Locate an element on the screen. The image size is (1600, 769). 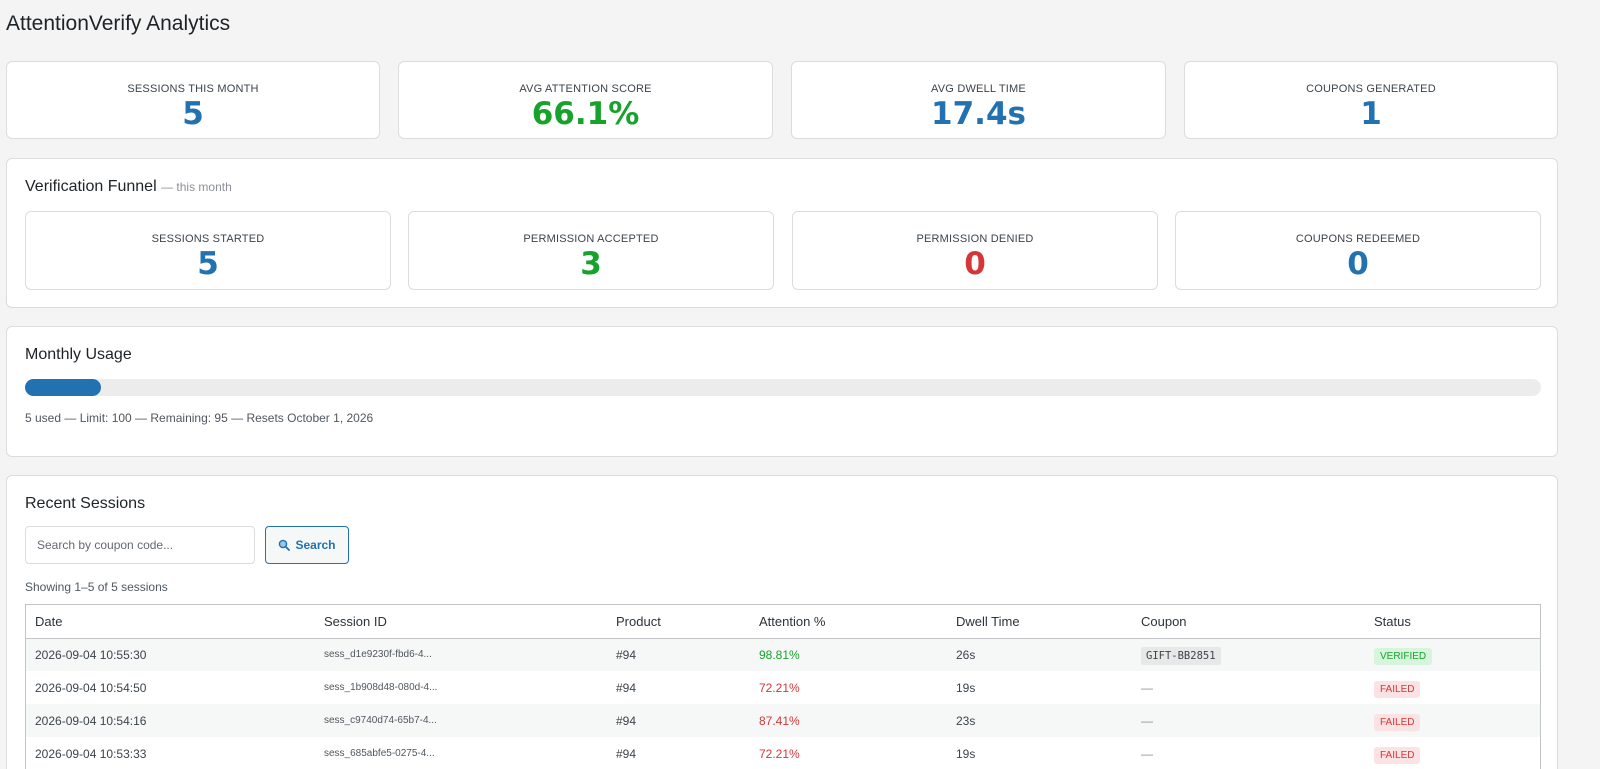
usage-progress-bar is located at coordinates (783, 387).